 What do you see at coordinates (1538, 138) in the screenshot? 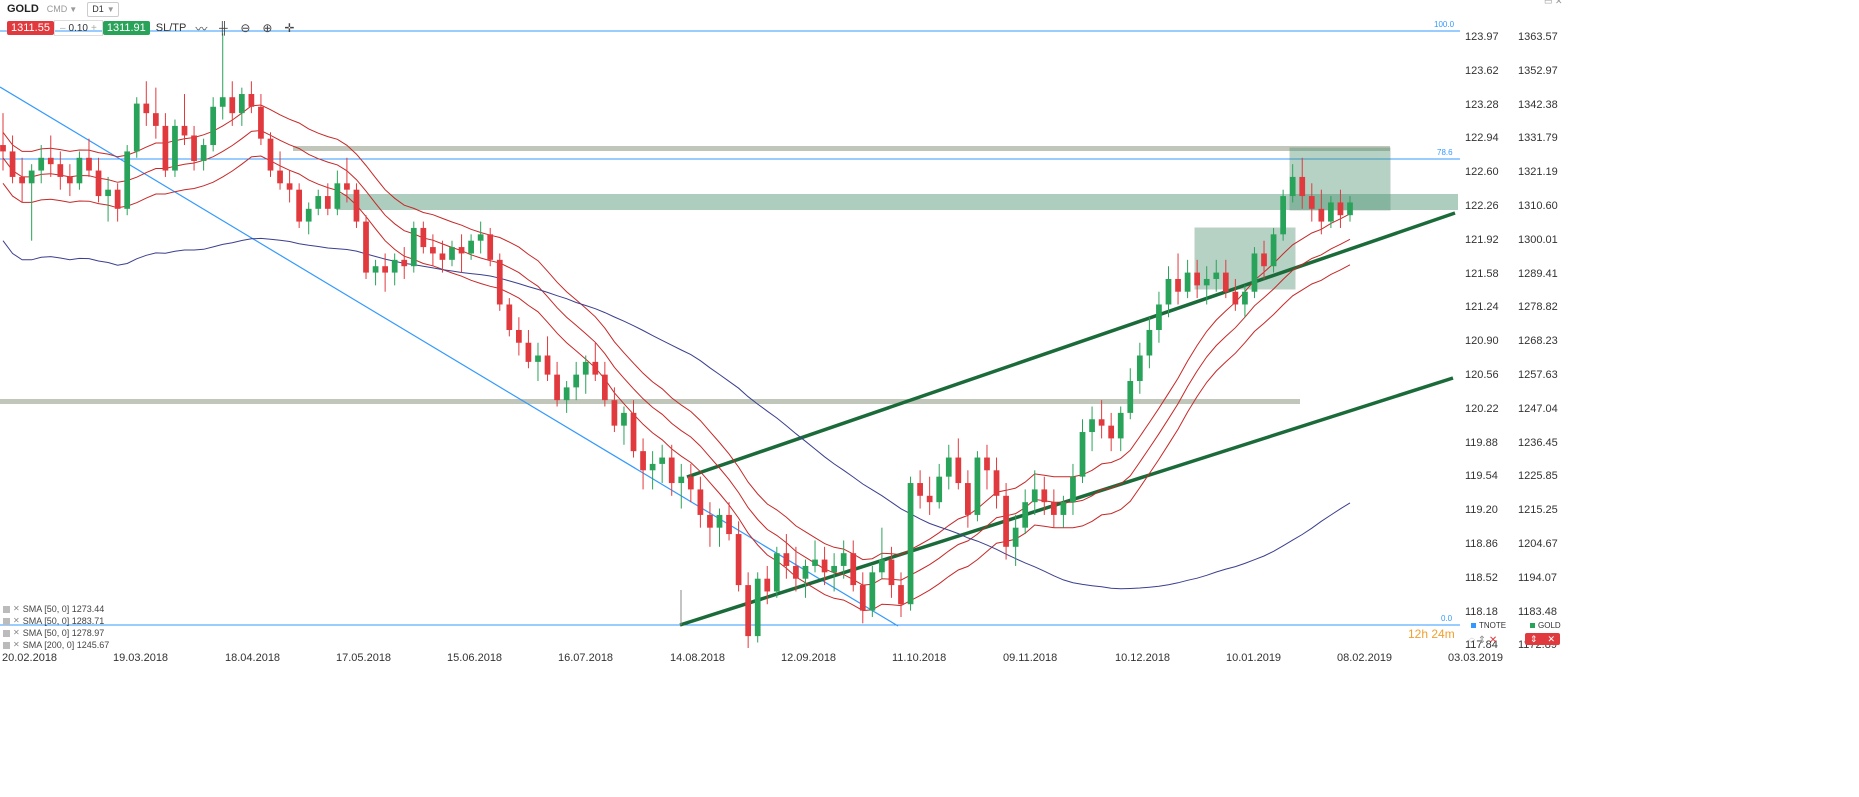
I see `price-tick-label: 1331.79` at bounding box center [1538, 138].